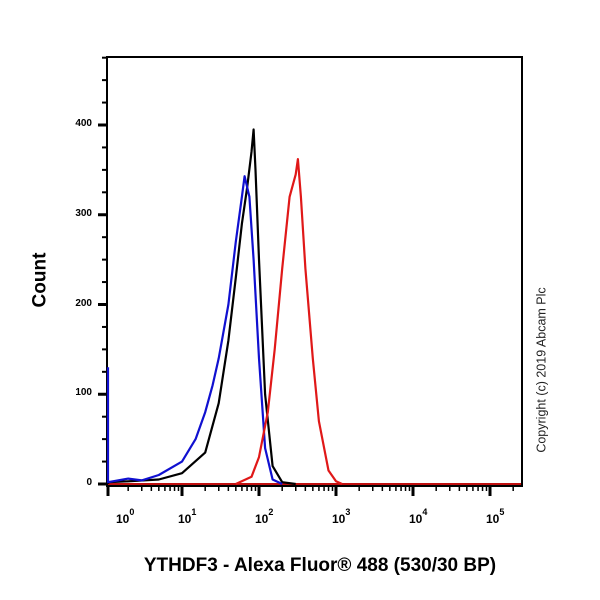  I want to click on copyright-text: Copyright (c) 2019 Abcam Plc, so click(542, 370).